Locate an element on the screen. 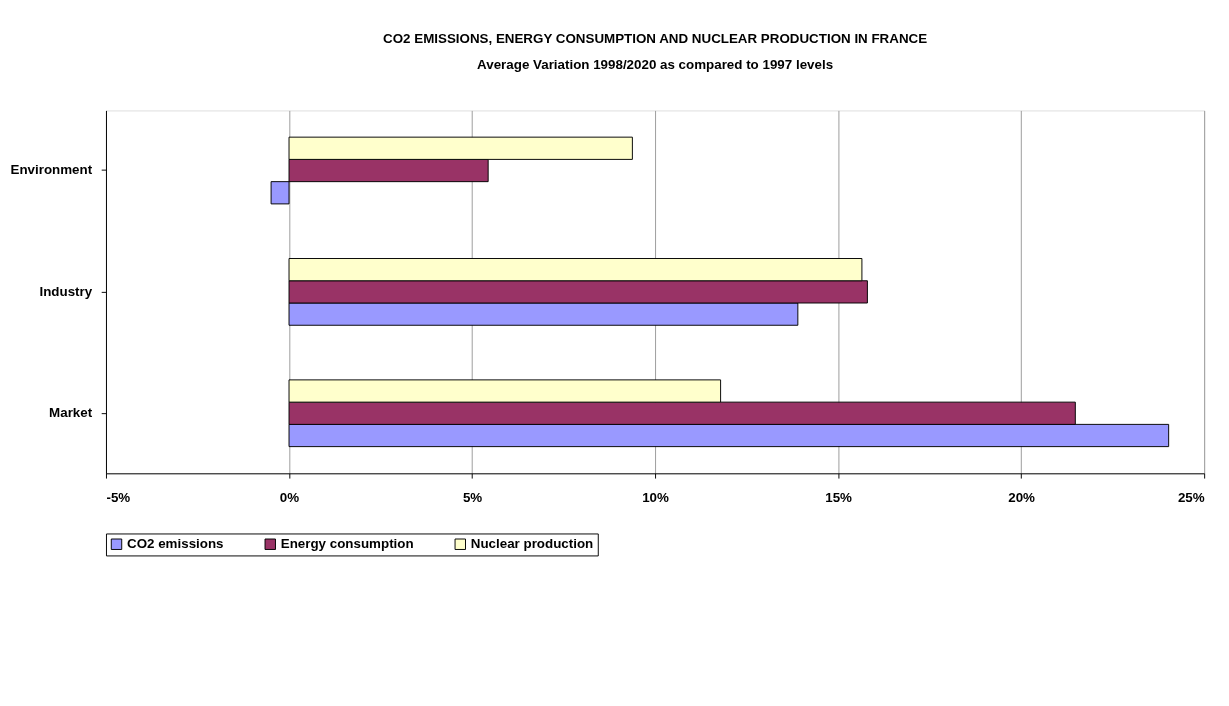  x-tick-label: 0% is located at coordinates (289, 498).